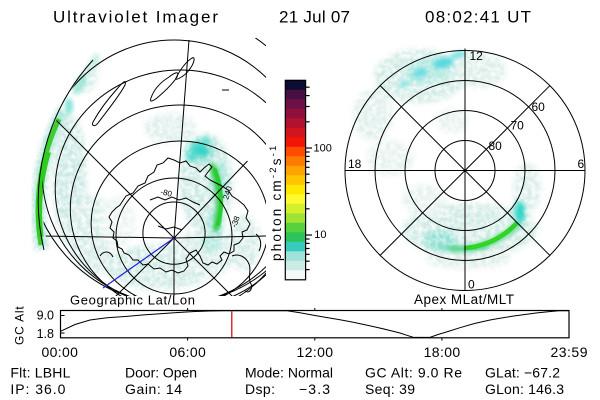 Image resolution: width=600 pixels, height=400 pixels. What do you see at coordinates (153, 389) in the screenshot?
I see `svg-text: Gain: 14` at bounding box center [153, 389].